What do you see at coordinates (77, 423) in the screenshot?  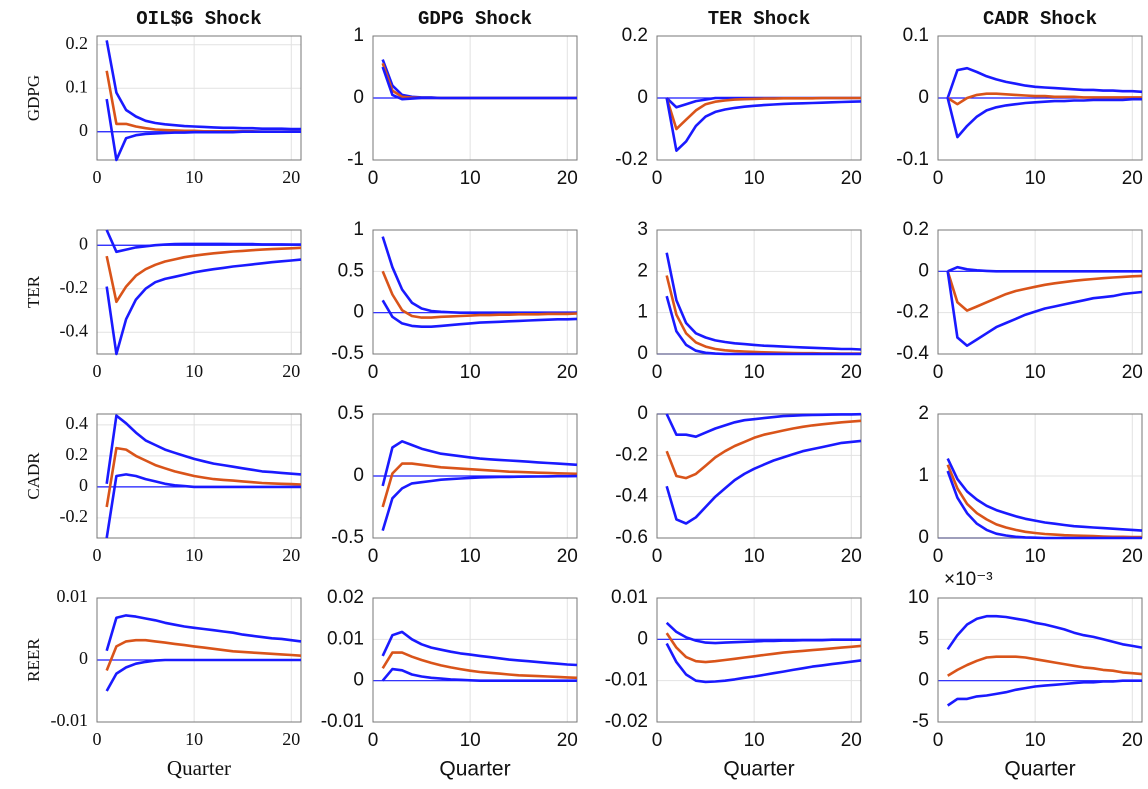 I see `y-tick-label: 0.4` at bounding box center [77, 423].